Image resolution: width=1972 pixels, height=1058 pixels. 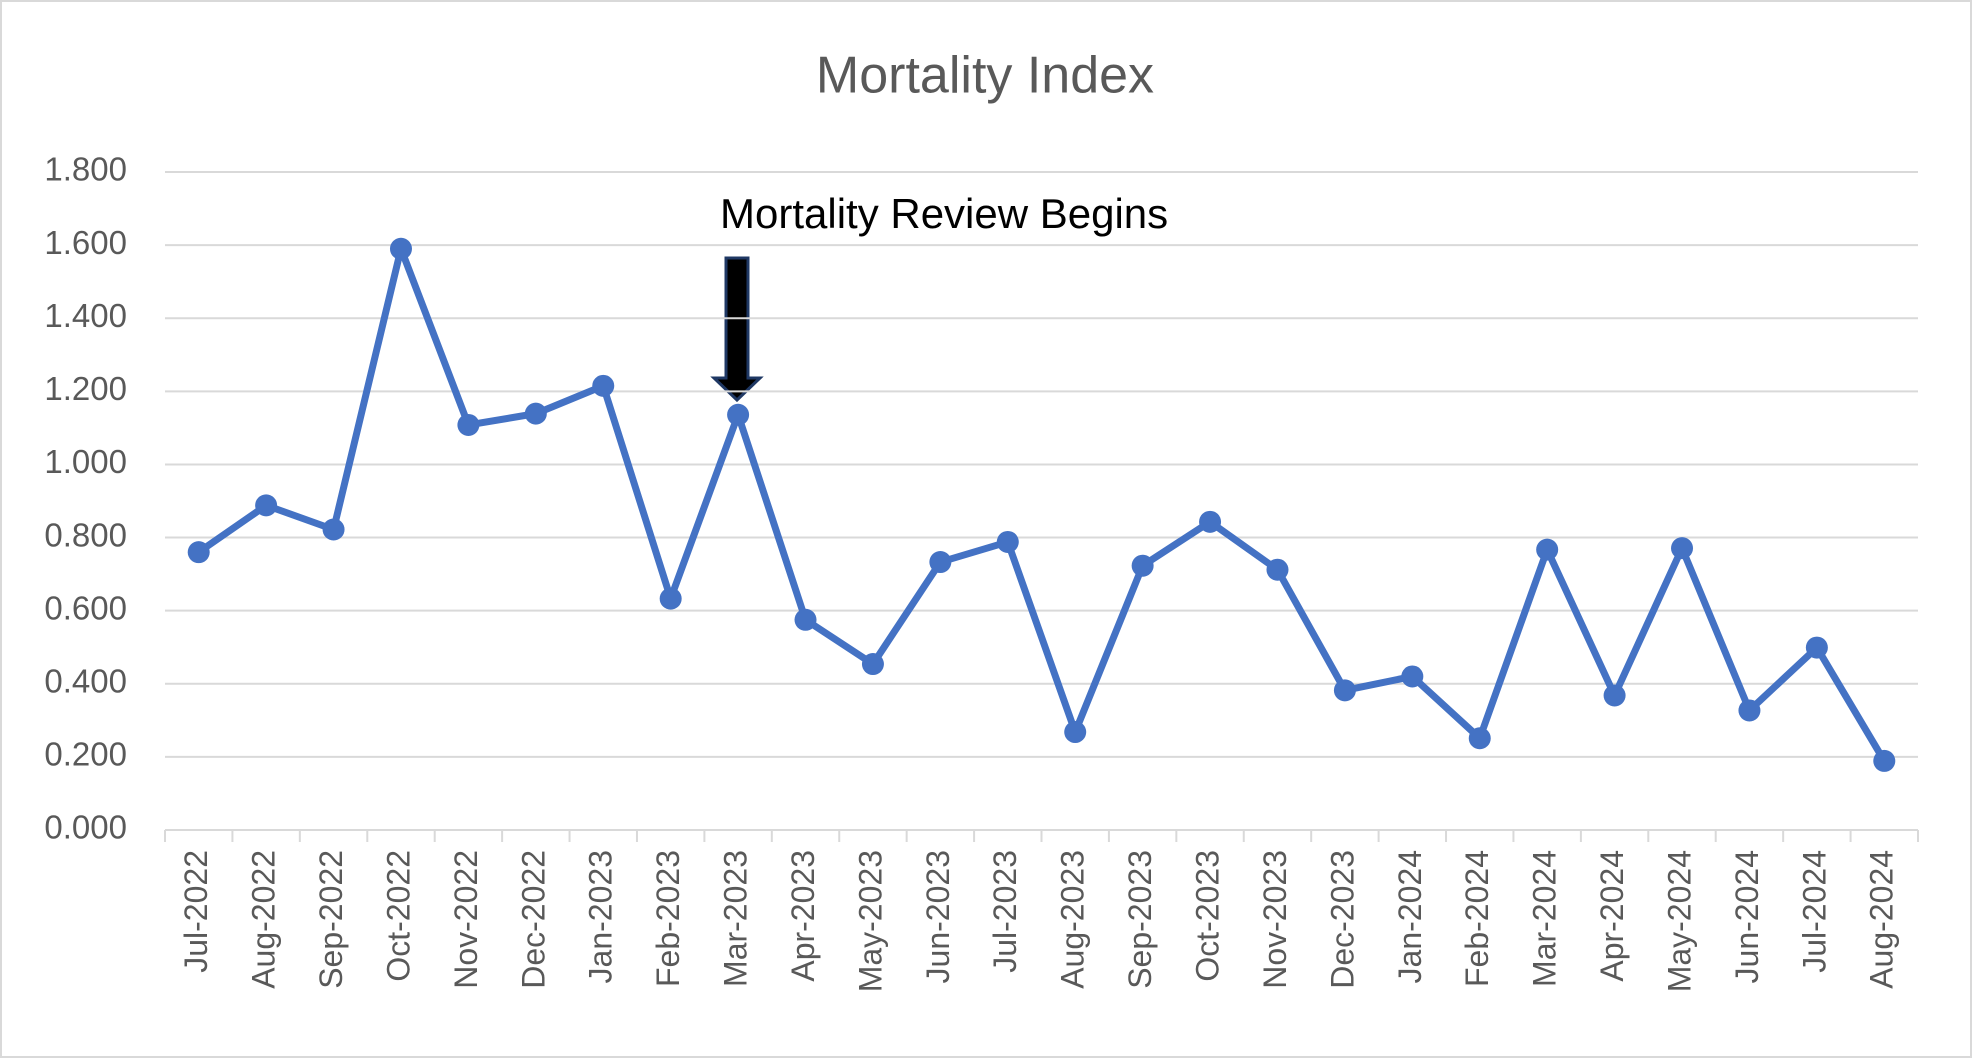 What do you see at coordinates (737, 329) in the screenshot?
I see `annotation-arrow` at bounding box center [737, 329].